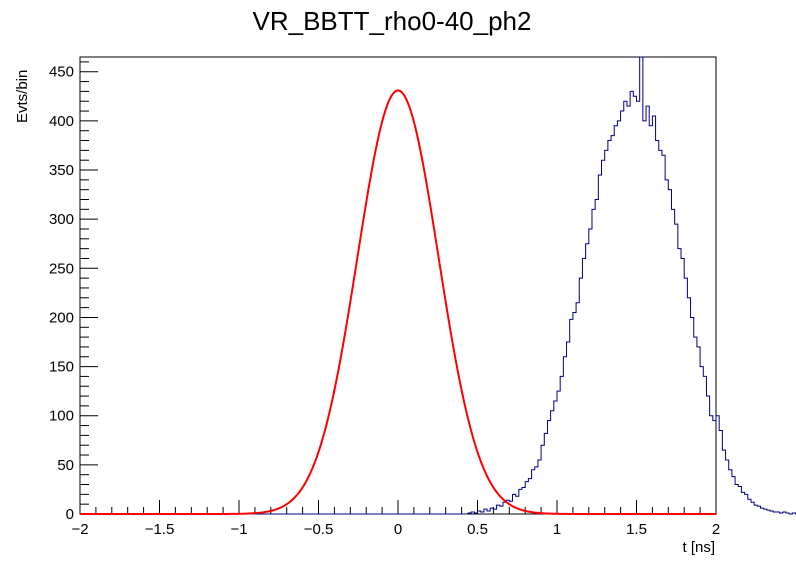 The height and width of the screenshot is (572, 796). What do you see at coordinates (61, 170) in the screenshot?
I see `y-tick-label: 350` at bounding box center [61, 170].